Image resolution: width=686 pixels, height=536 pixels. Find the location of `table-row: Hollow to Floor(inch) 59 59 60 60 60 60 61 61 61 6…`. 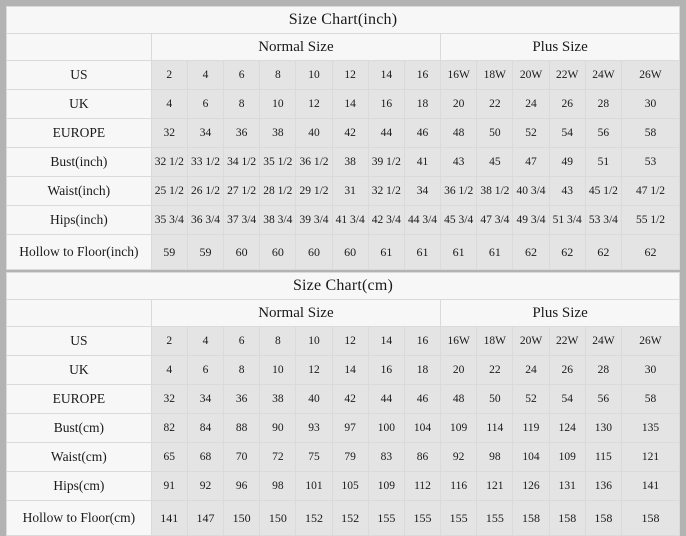

table-row: Hollow to Floor(inch) 59 59 60 60 60 60 61 61 61 6… is located at coordinates (343, 252).